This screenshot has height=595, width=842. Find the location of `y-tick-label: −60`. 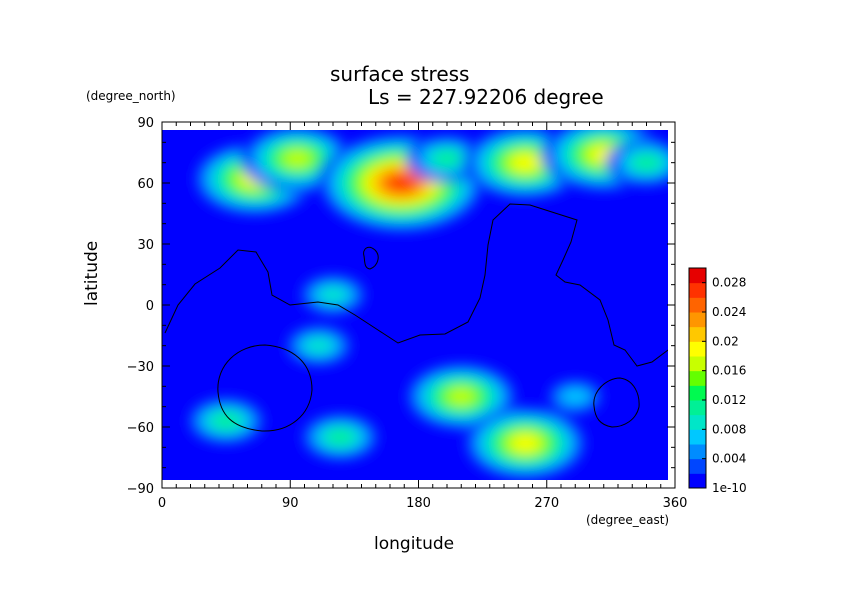

y-tick-label: −60 is located at coordinates (140, 428).